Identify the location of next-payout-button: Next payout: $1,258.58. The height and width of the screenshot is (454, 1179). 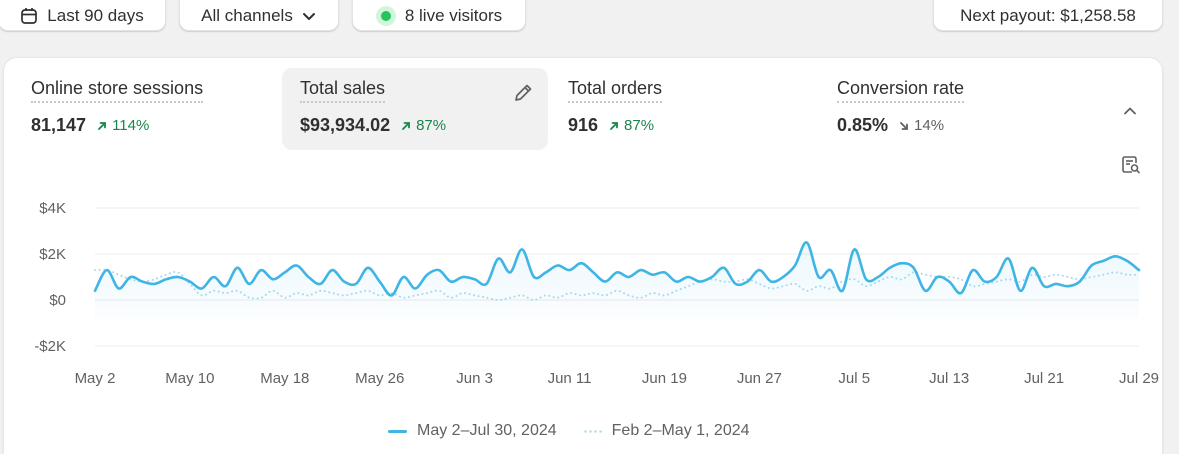
(1048, 15).